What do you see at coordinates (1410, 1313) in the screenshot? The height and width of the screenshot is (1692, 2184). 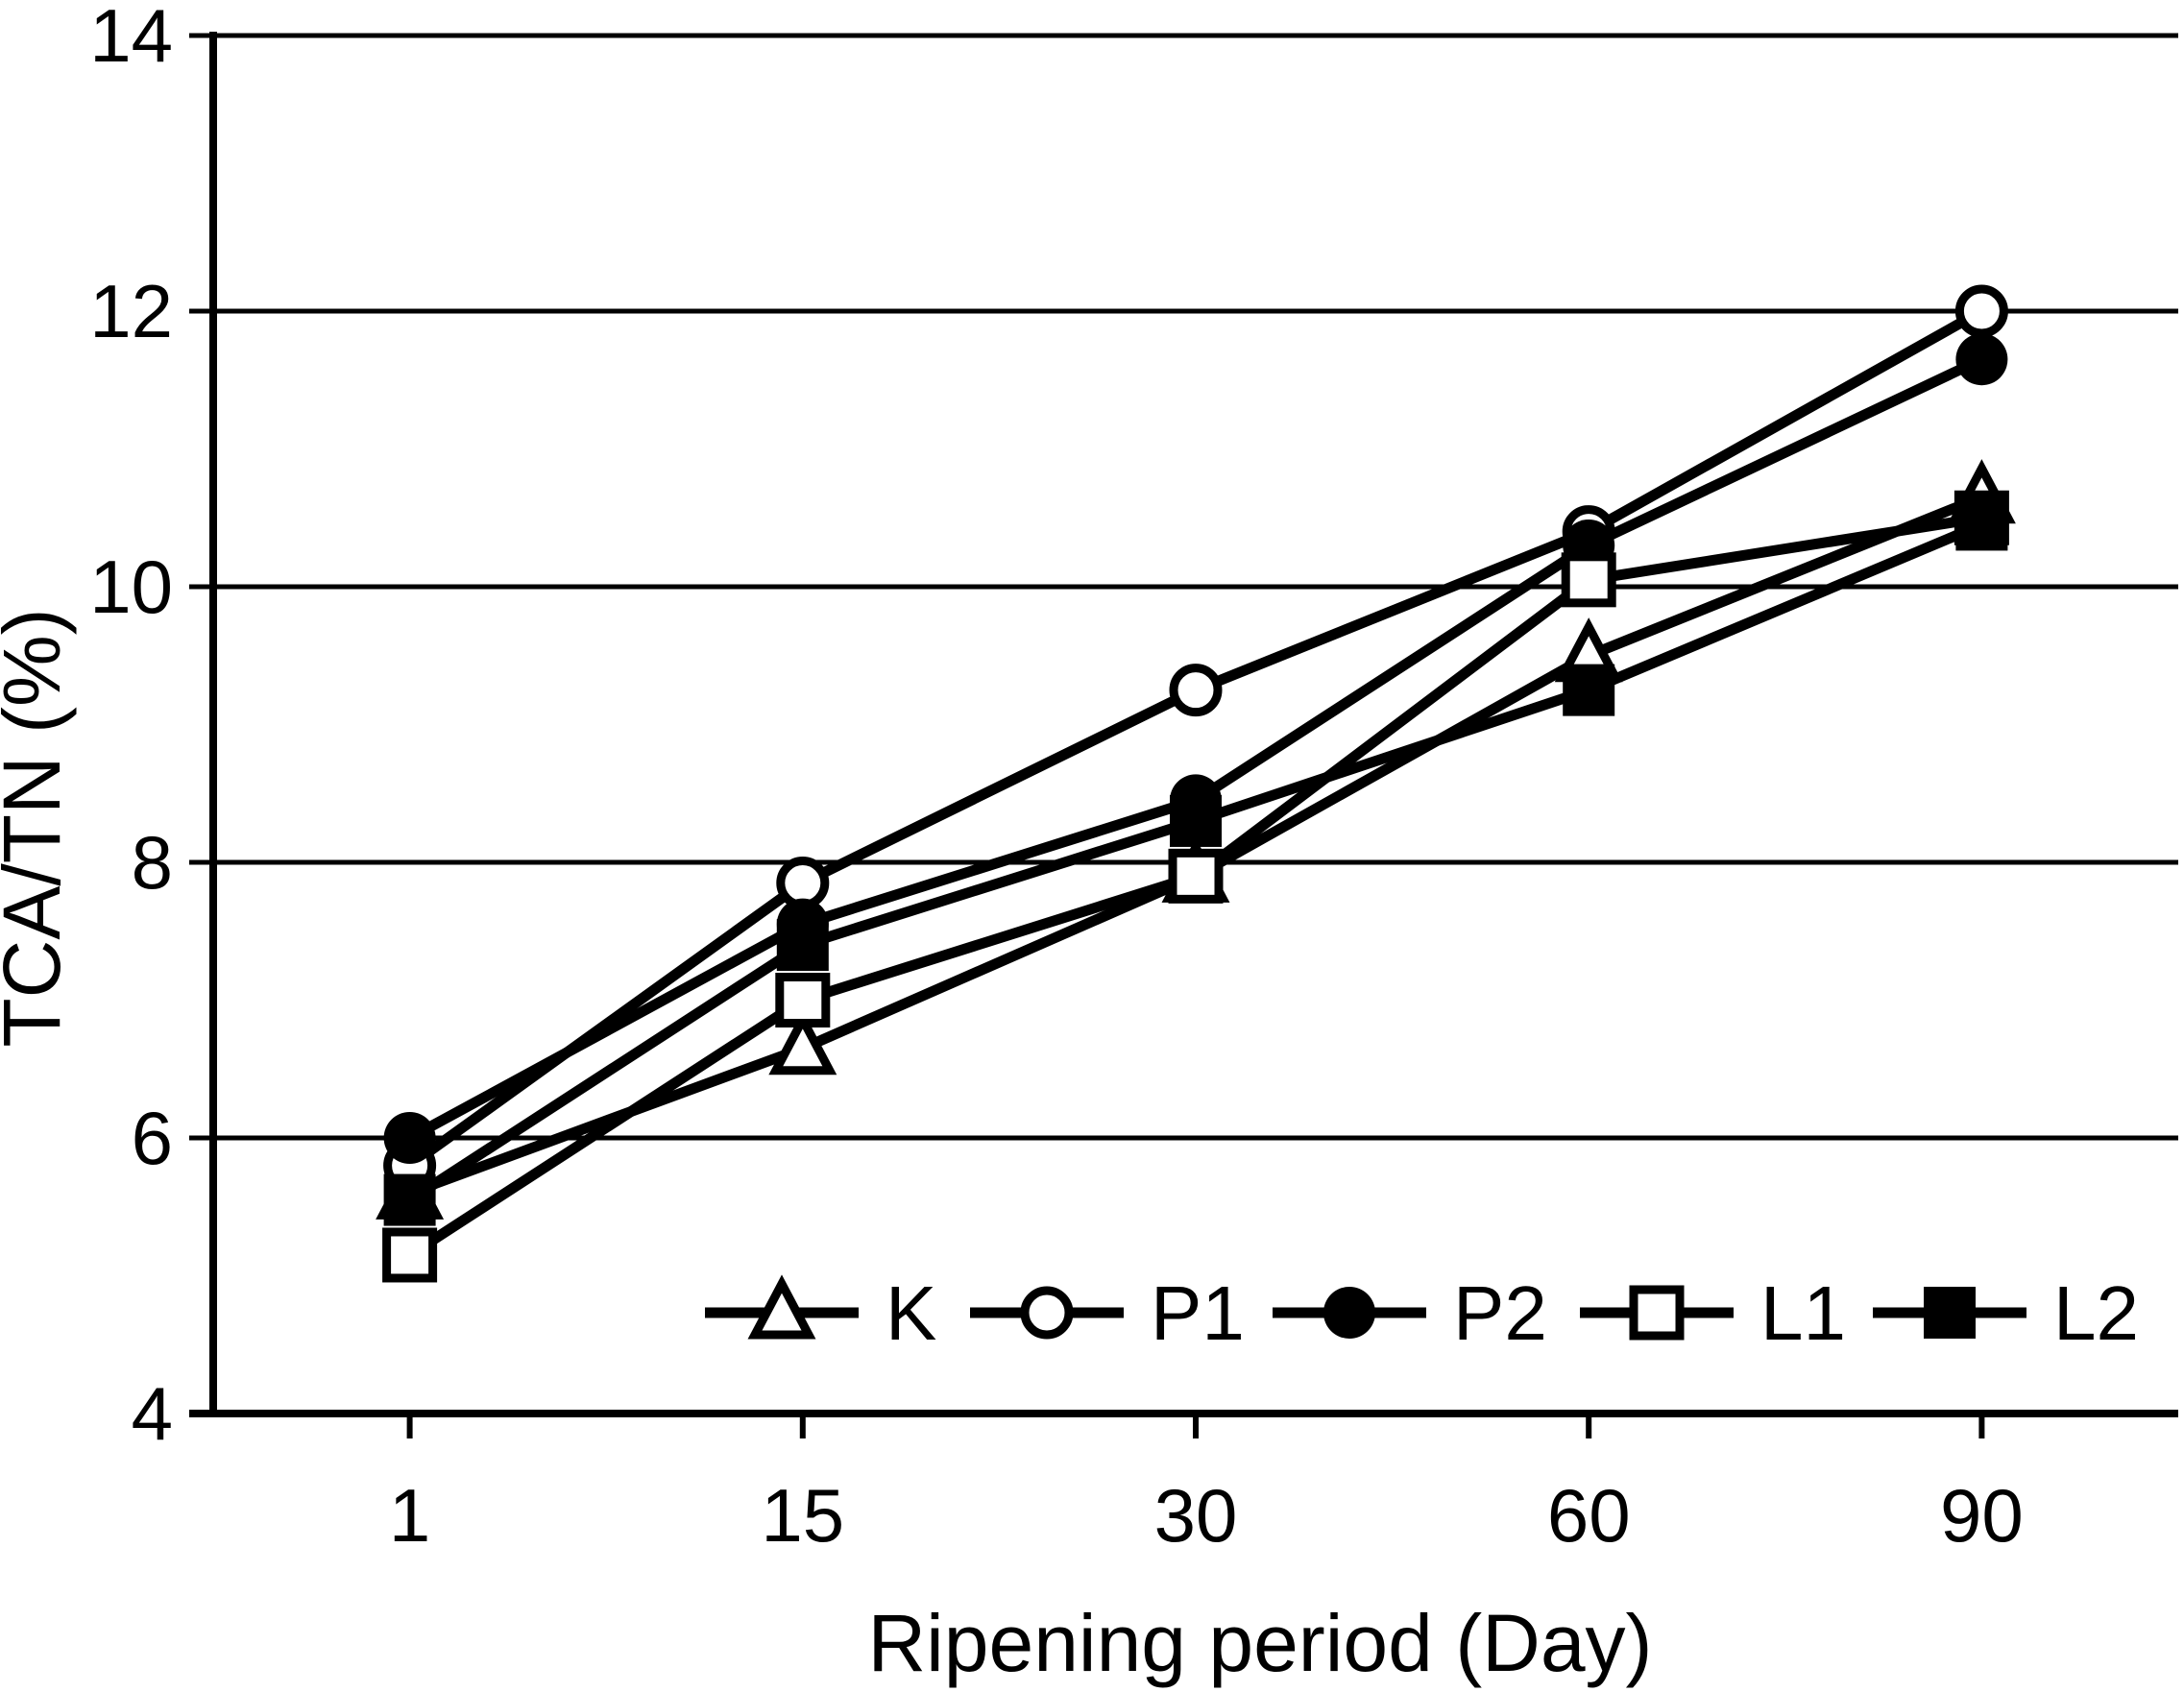 I see `legend-item-P2: P2` at bounding box center [1410, 1313].